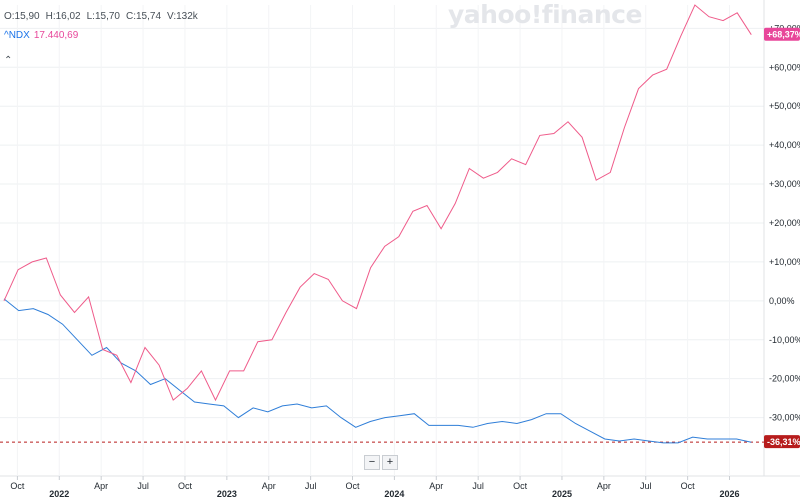 This screenshot has width=800, height=501. Describe the element at coordinates (784, 106) in the screenshot. I see `y-tick-label: +50,00%` at that location.